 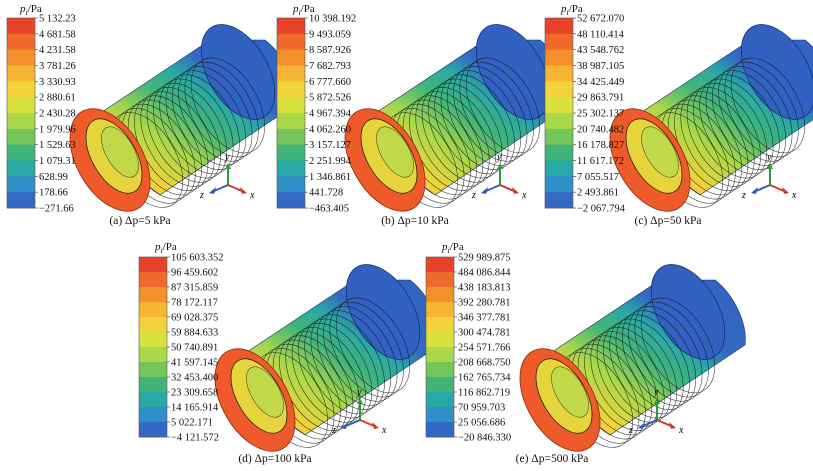 I want to click on colorbar-tick-label: 78 172.117, so click(x=194, y=303).